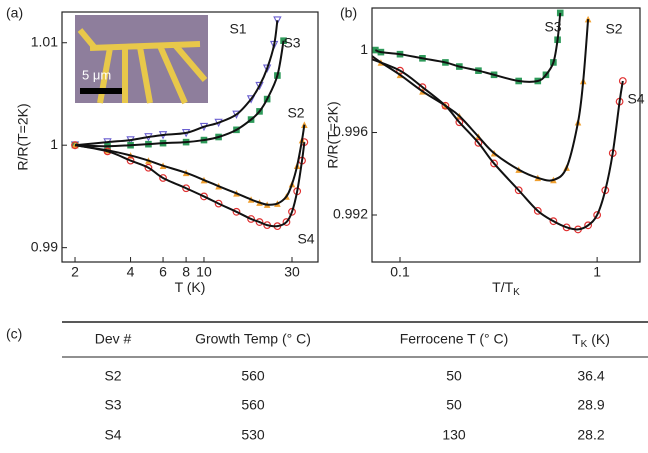 The height and width of the screenshot is (453, 648). Describe the element at coordinates (75, 272) in the screenshot. I see `x-tick-label: 2` at that location.